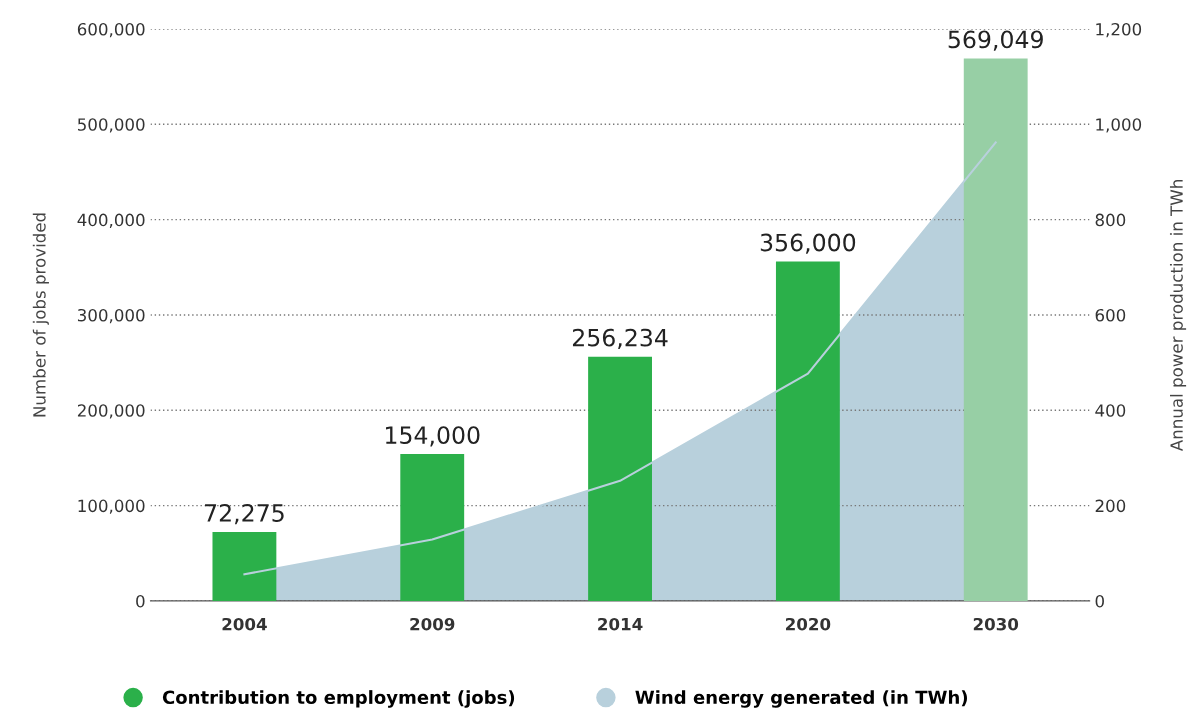  I want to click on x-tick-label: 2014, so click(620, 624).